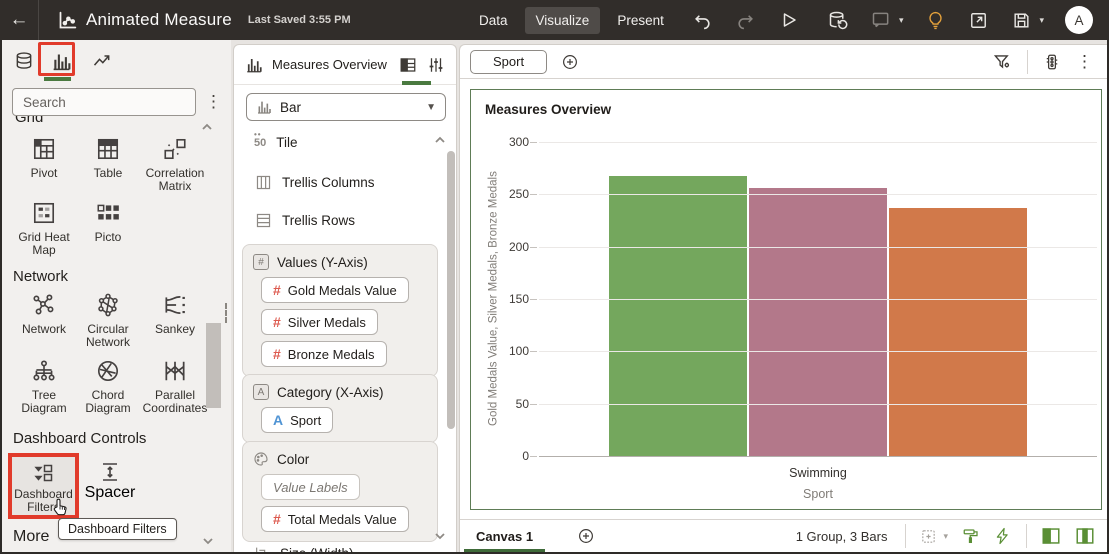 This screenshot has width=1109, height=554. Describe the element at coordinates (436, 65) in the screenshot. I see `properties-tab-icon` at that location.